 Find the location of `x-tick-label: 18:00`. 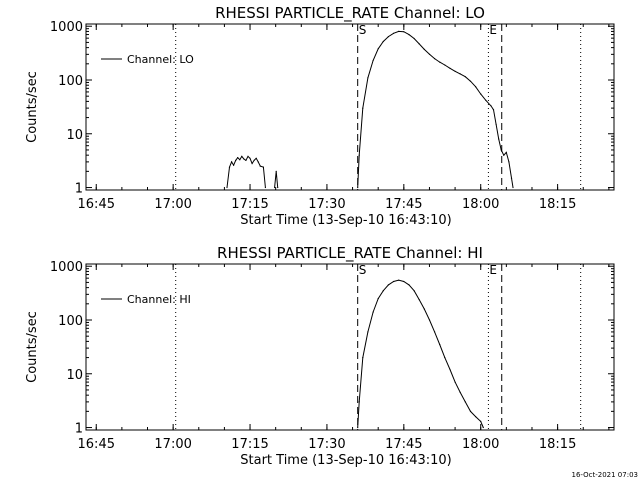

x-tick-label: 18:00 is located at coordinates (480, 204).